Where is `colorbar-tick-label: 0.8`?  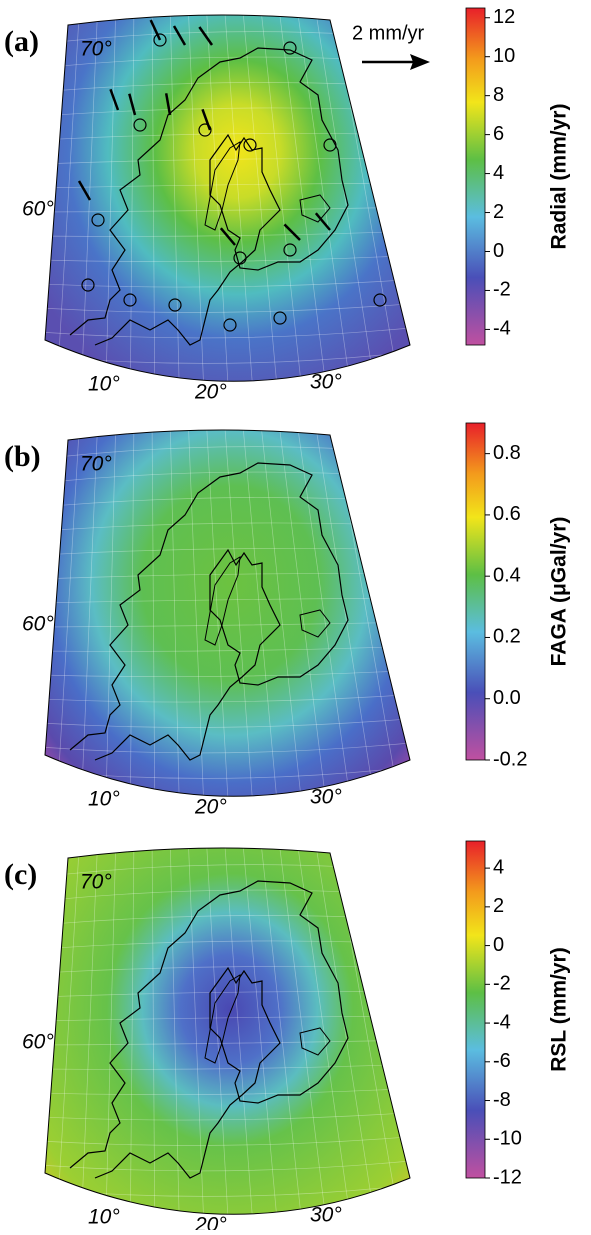
colorbar-tick-label: 0.8 is located at coordinates (507, 453).